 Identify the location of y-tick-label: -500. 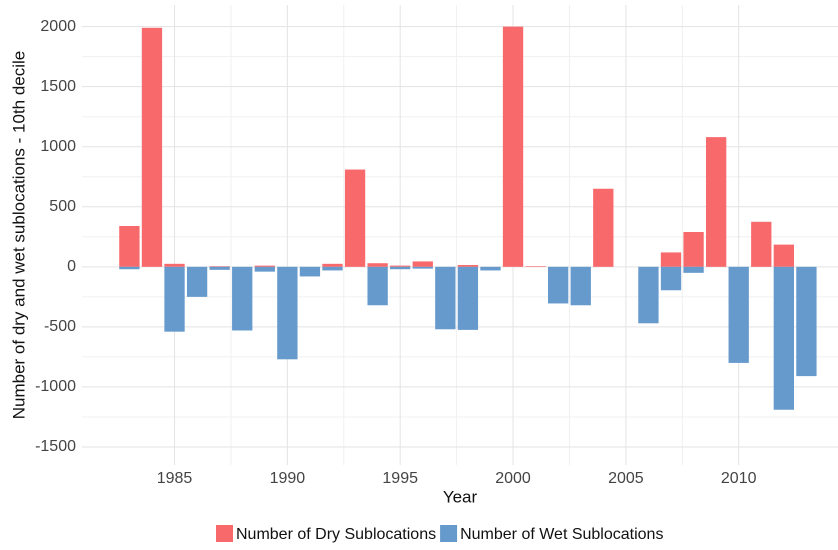
(60, 326).